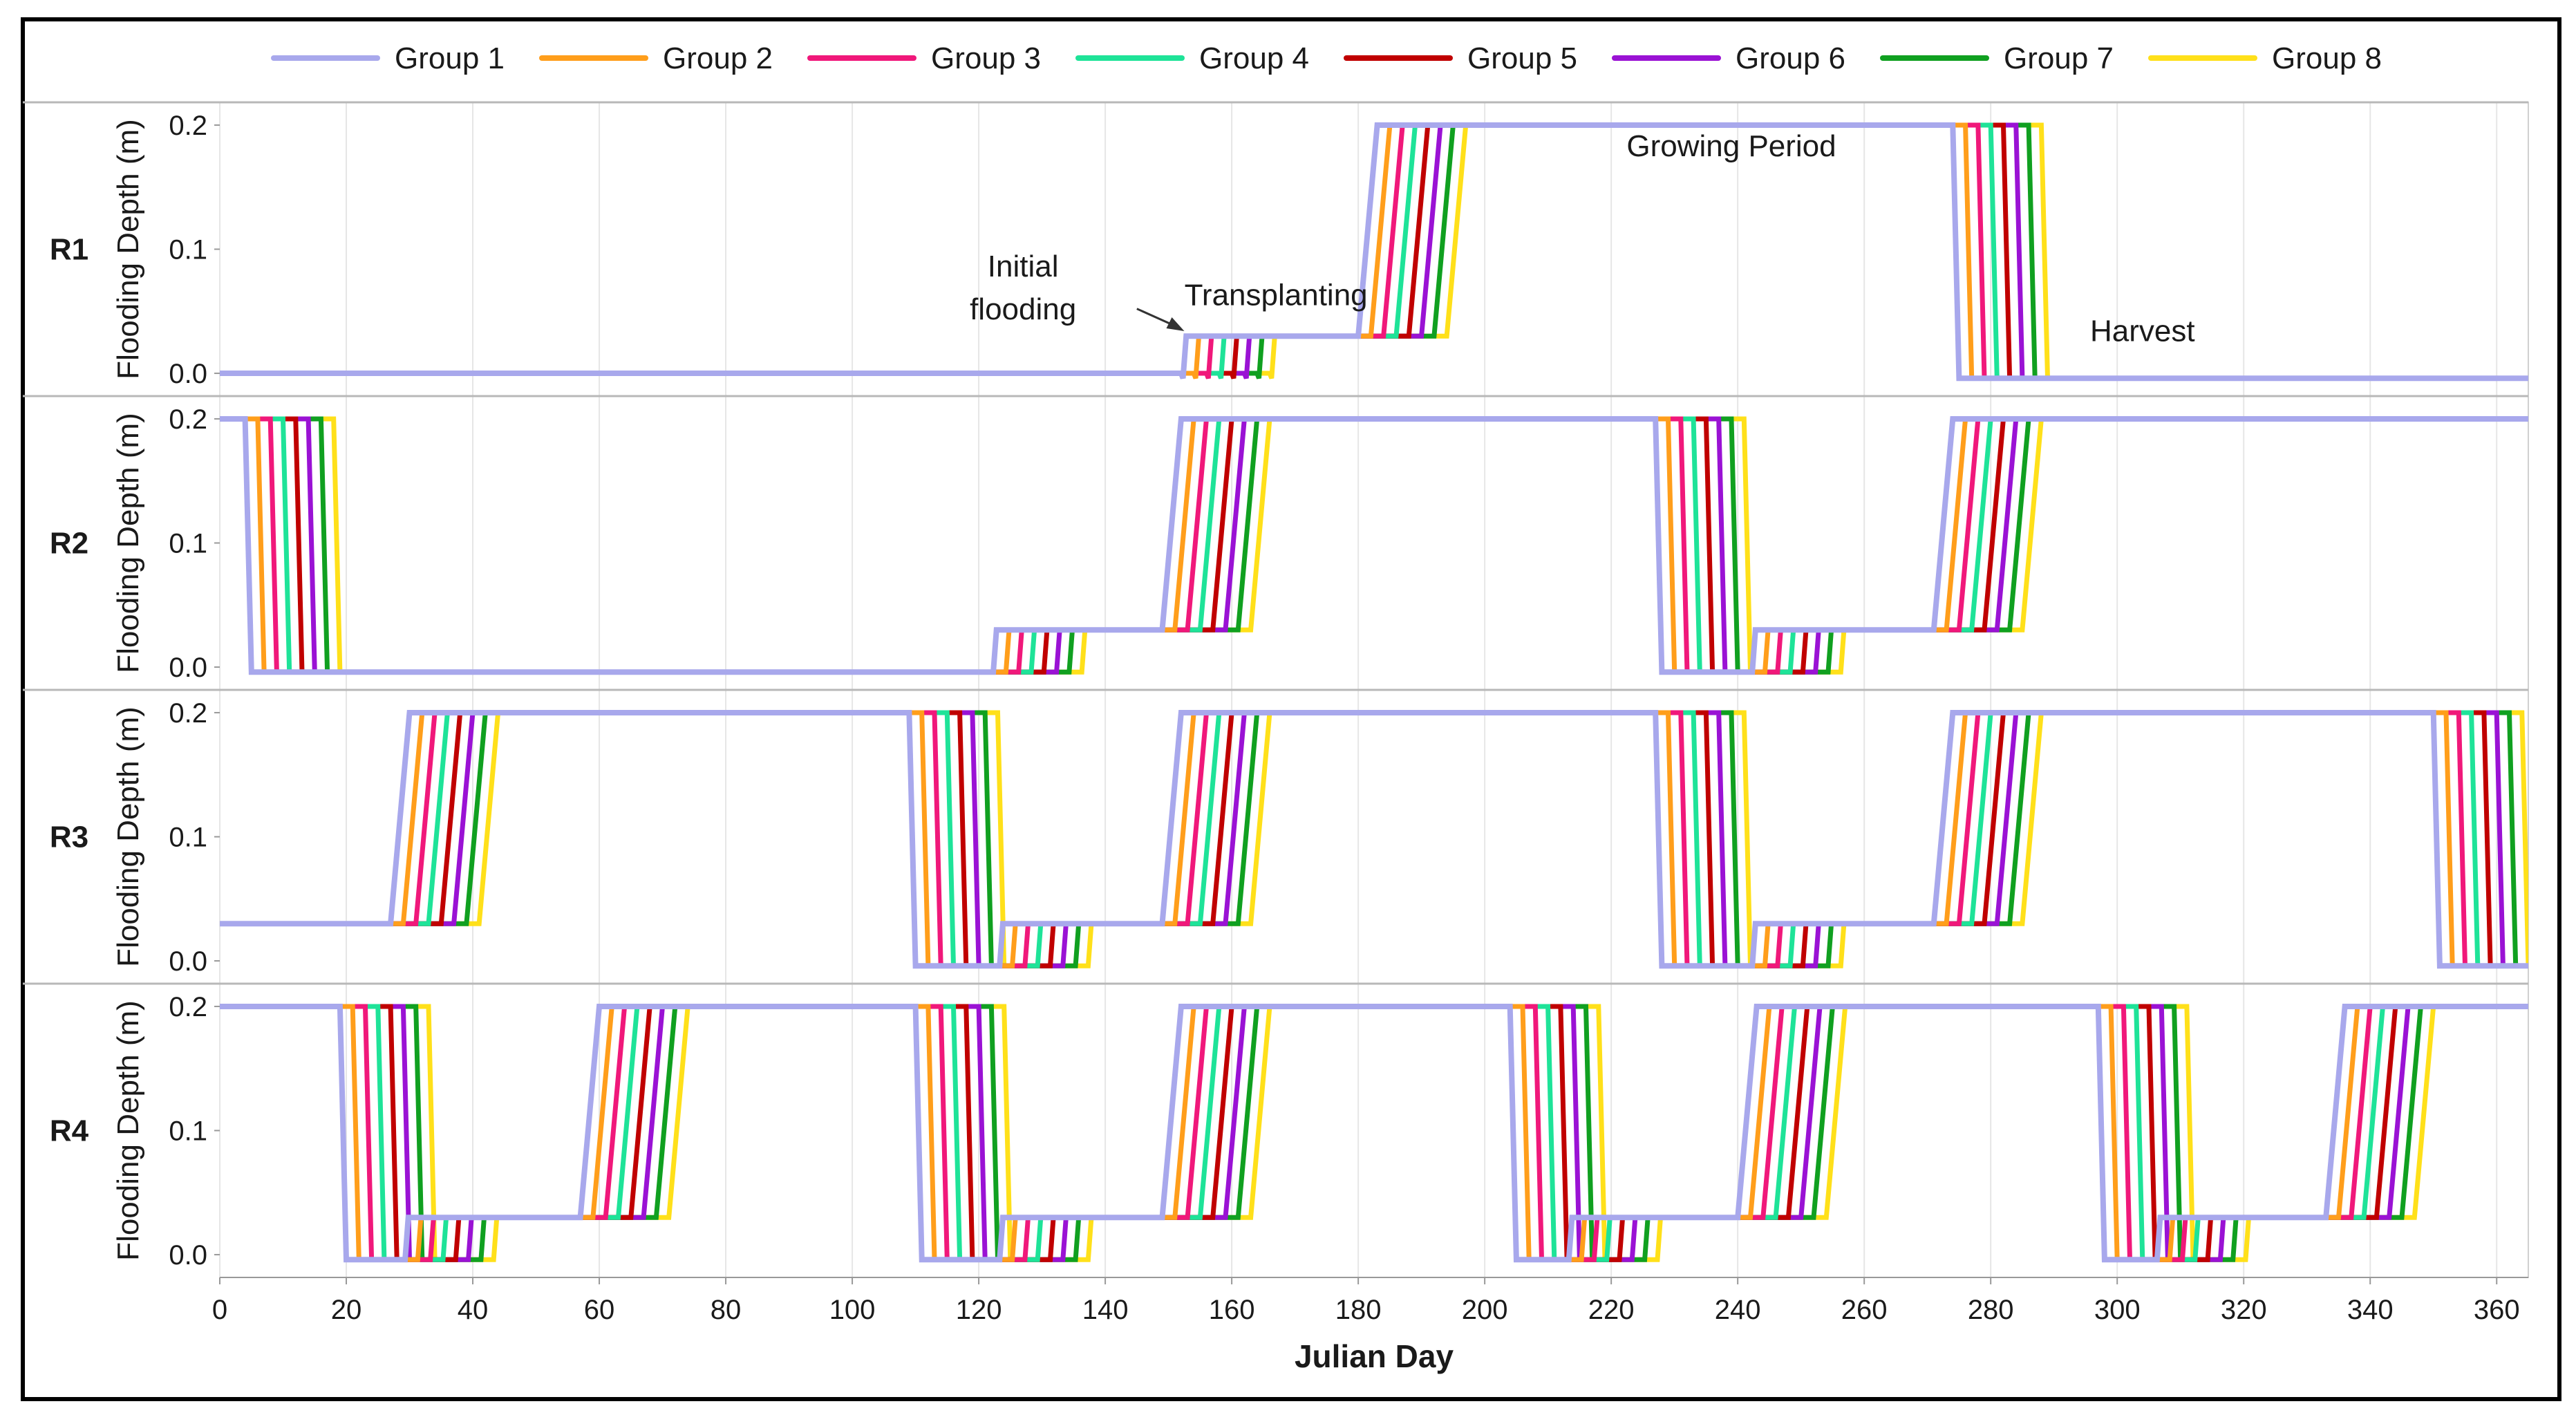 The image size is (2576, 1415). What do you see at coordinates (2117, 1310) in the screenshot?
I see `x-tick-label: 300` at bounding box center [2117, 1310].